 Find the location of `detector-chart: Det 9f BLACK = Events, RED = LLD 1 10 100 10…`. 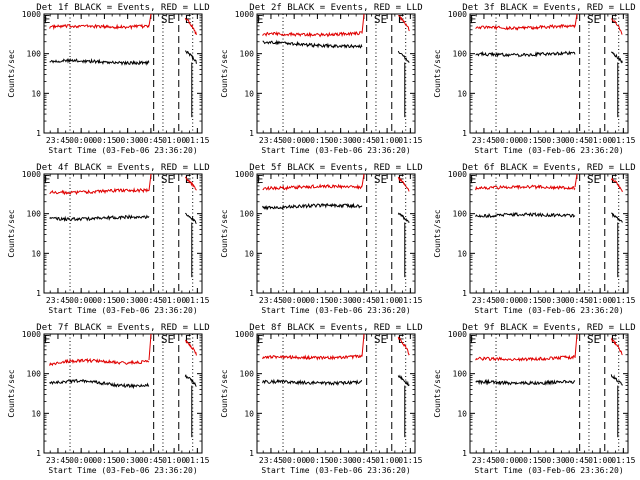

detector-chart: Det 9f BLACK = Events, RED = LLD 1 10 100 10… is located at coordinates (534, 399).